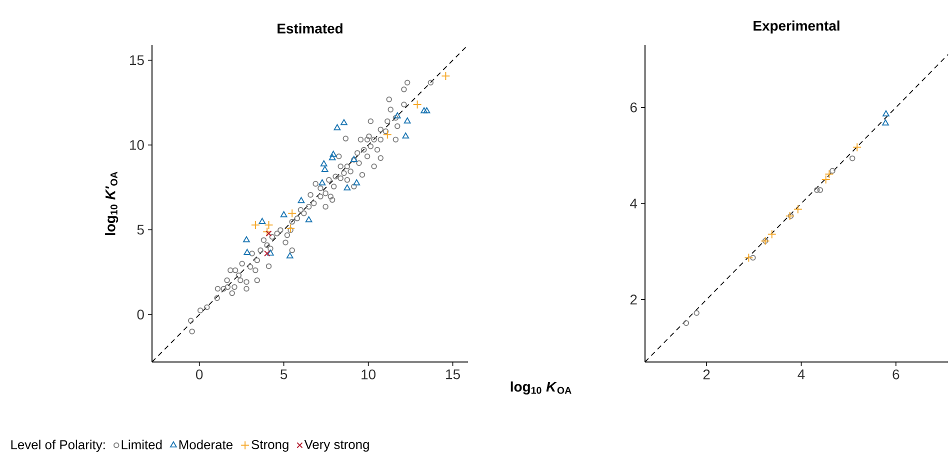 This screenshot has width=951, height=464. Describe the element at coordinates (706, 374) in the screenshot. I see `x-tick-label: 2` at that location.